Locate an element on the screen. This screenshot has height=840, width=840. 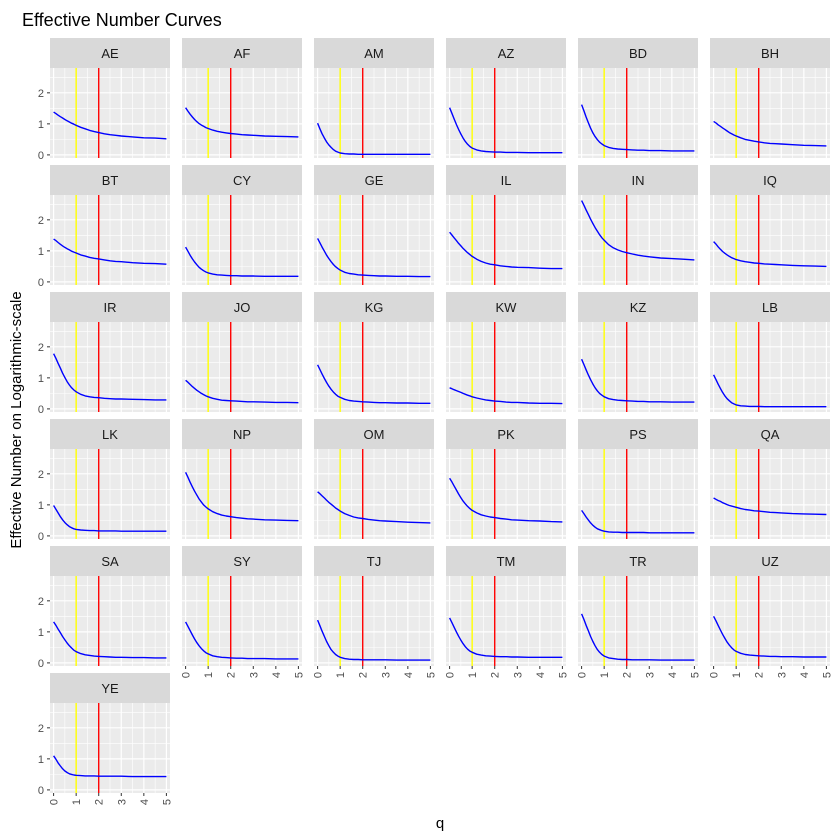
facet-strip-label: AF is located at coordinates (242, 53).